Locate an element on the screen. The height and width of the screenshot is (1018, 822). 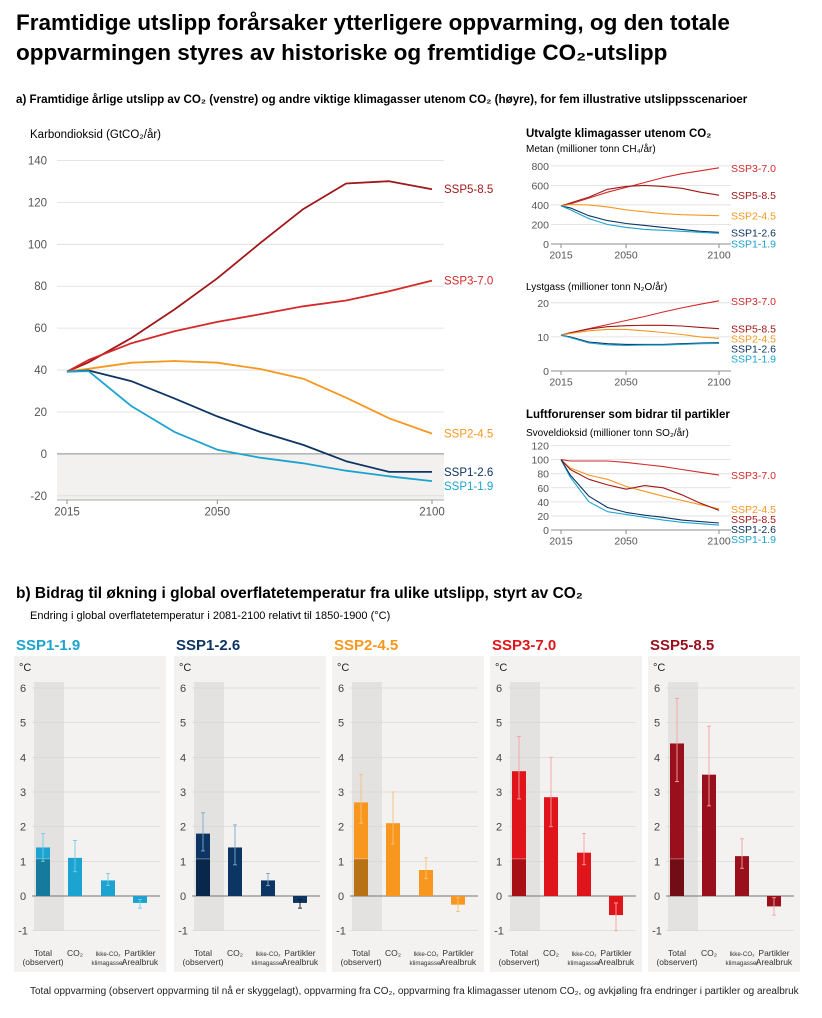
y-tick-label: 5 is located at coordinates (341, 724).